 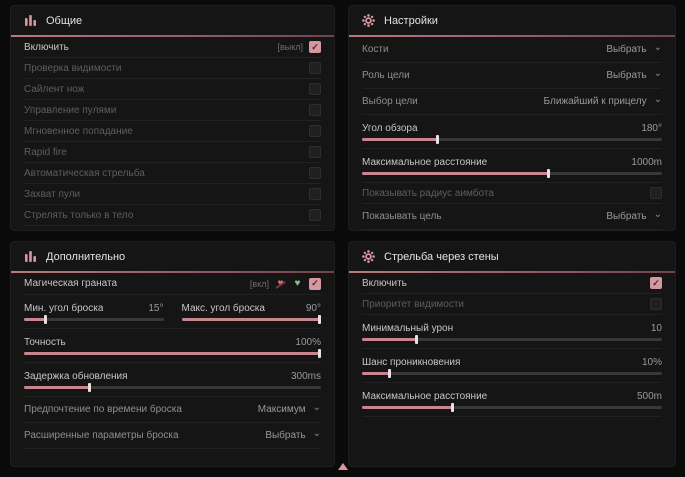 I want to click on row-label: Максимальное расстояние, so click(x=425, y=162).